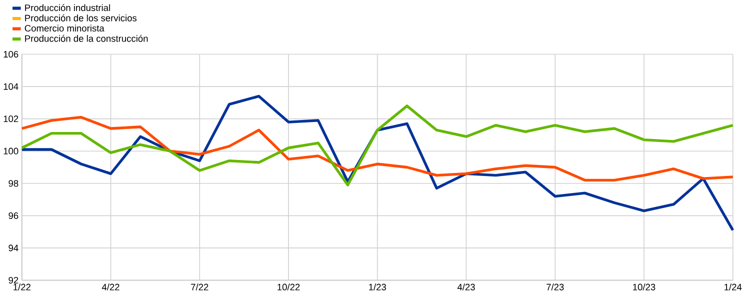 This screenshot has width=745, height=293. I want to click on legend-label: Comercio minorista, so click(64, 28).